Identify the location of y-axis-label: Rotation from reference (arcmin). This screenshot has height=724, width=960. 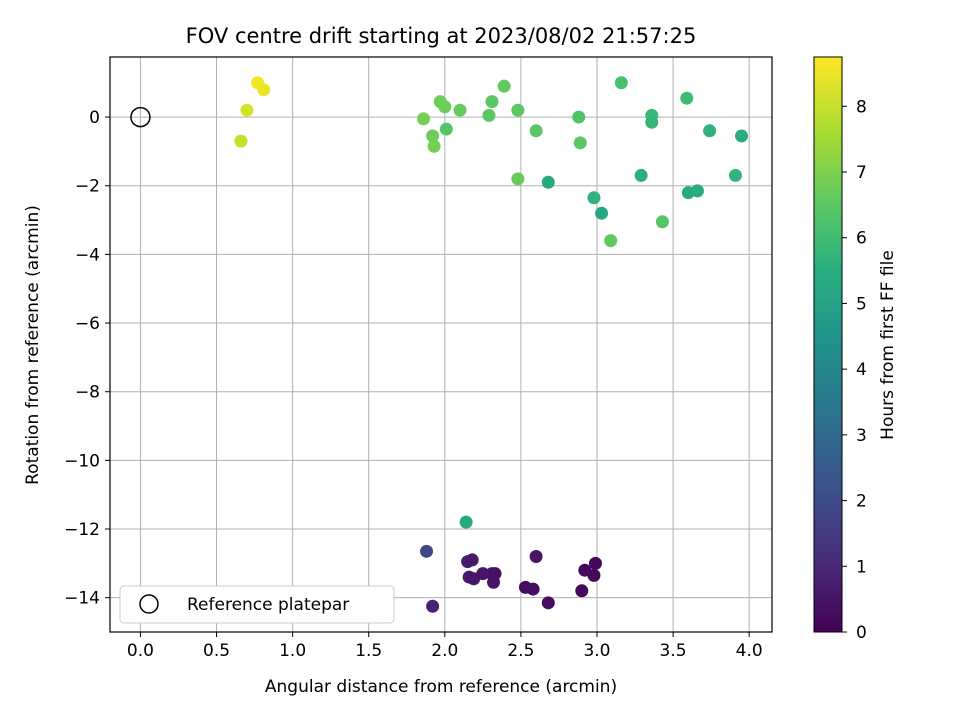
(33, 345).